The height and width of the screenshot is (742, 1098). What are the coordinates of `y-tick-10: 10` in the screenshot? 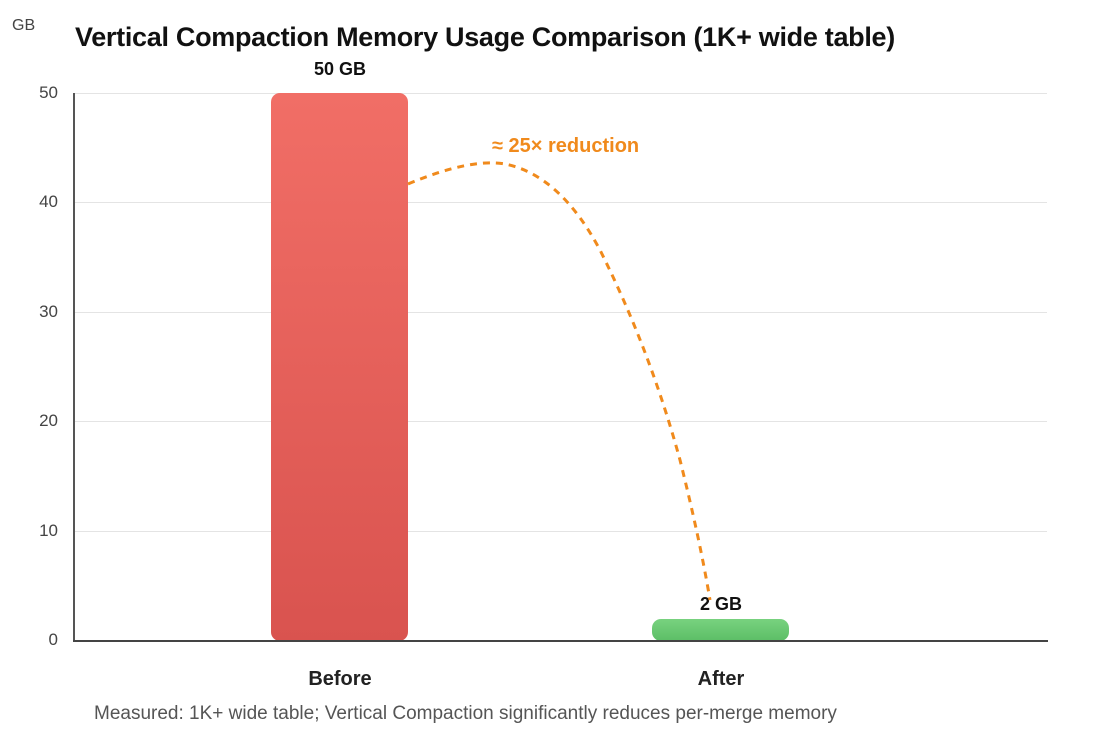 It's located at (48, 530).